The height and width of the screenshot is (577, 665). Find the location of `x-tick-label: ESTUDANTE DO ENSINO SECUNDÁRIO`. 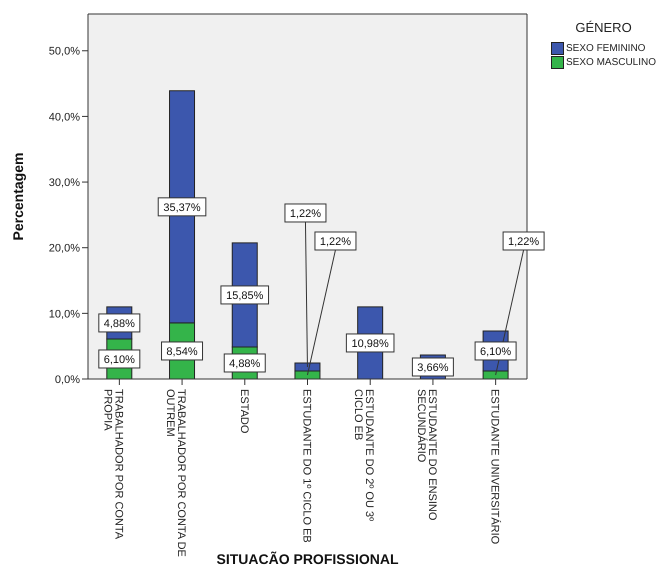

x-tick-label: ESTUDANTE DO ENSINO SECUNDÁRIO is located at coordinates (426, 455).